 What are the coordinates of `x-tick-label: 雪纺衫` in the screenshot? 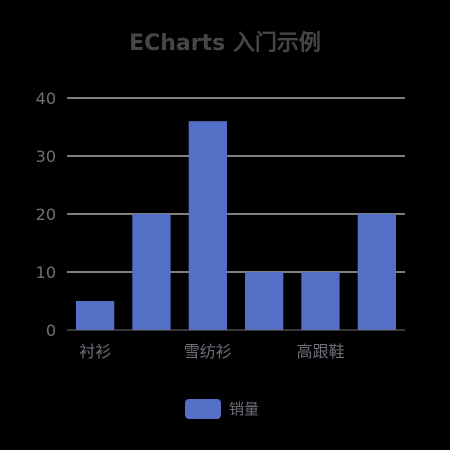 It's located at (208, 351).